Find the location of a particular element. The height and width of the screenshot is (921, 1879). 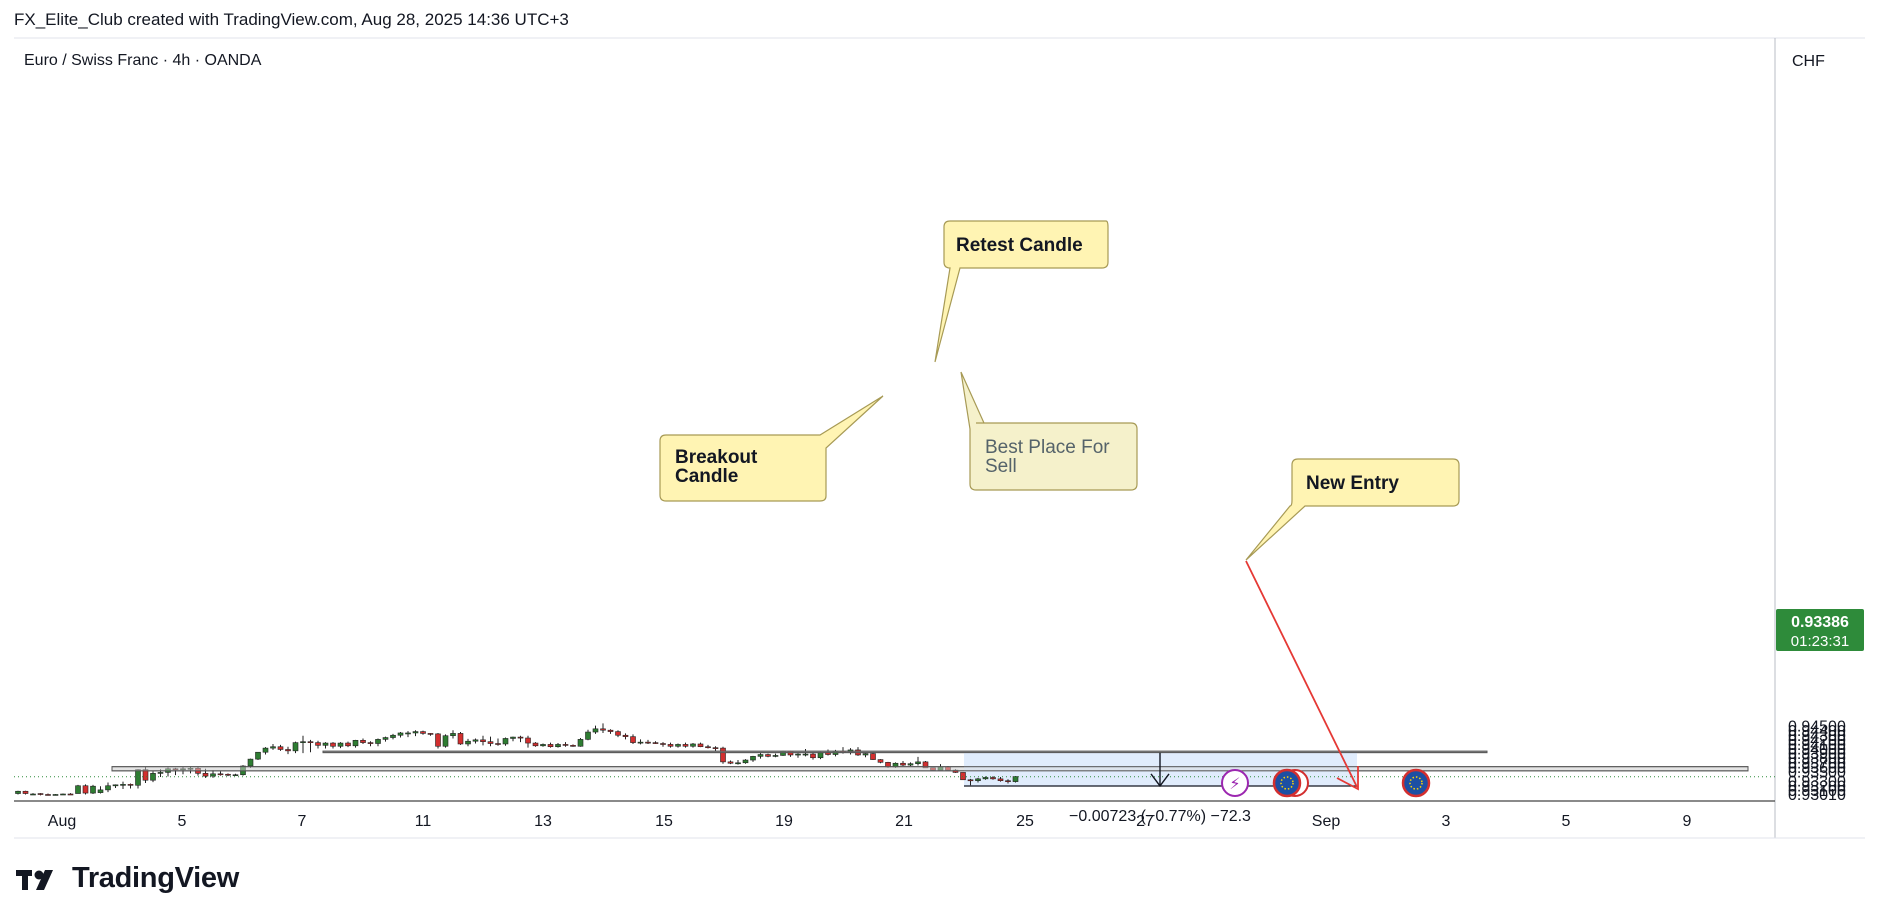

eu-flag-event-icon is located at coordinates (1287, 783).